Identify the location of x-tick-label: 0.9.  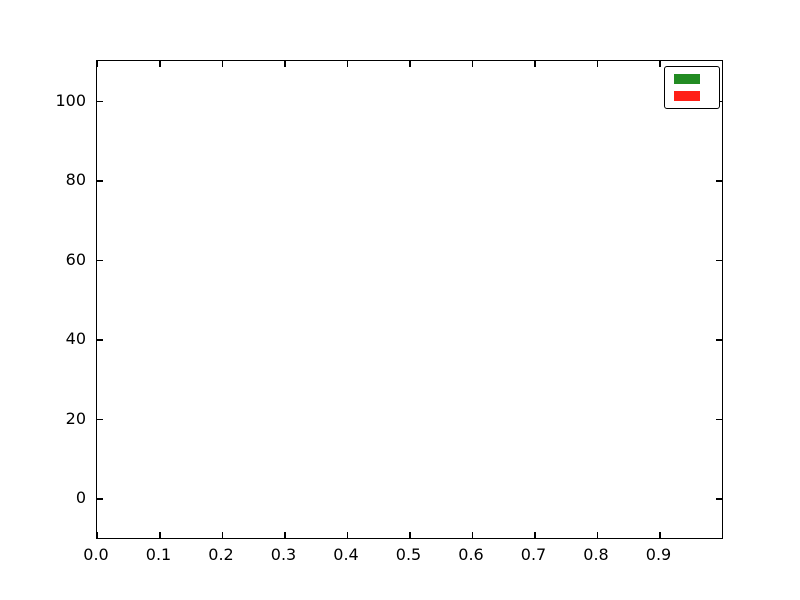
(658, 554).